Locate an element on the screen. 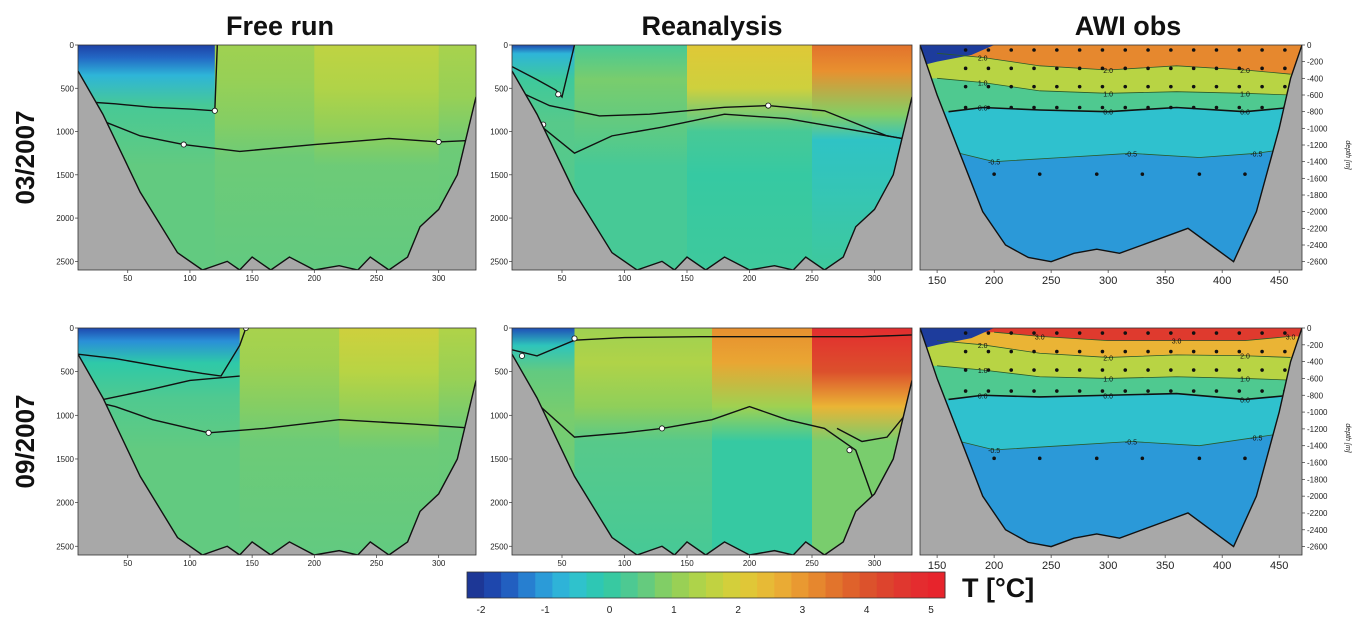 This screenshot has width=1357, height=617. row-title-mar: 03/2007 is located at coordinates (25, 158).